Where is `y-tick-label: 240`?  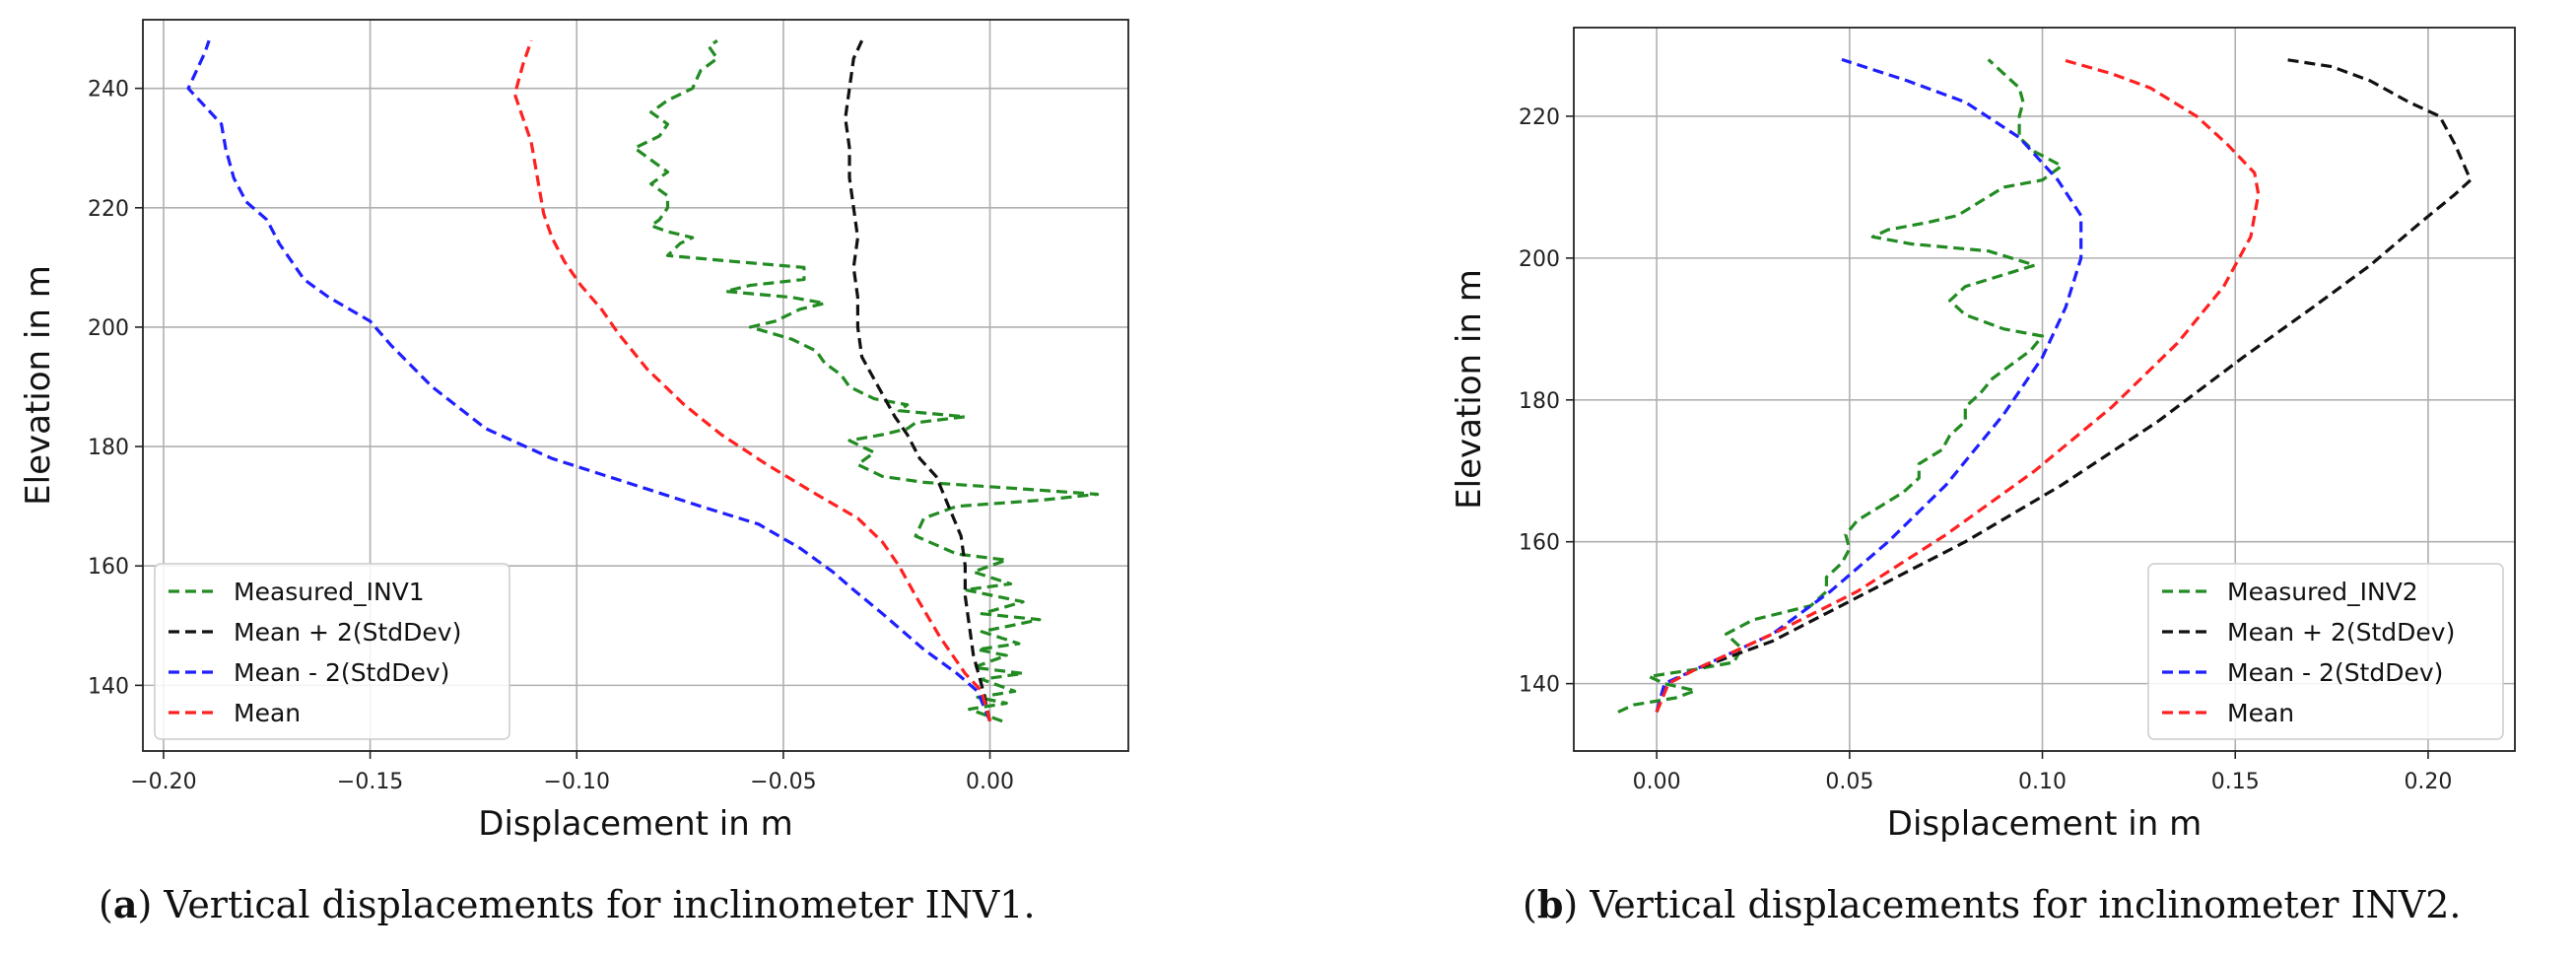
y-tick-label: 240 is located at coordinates (109, 90).